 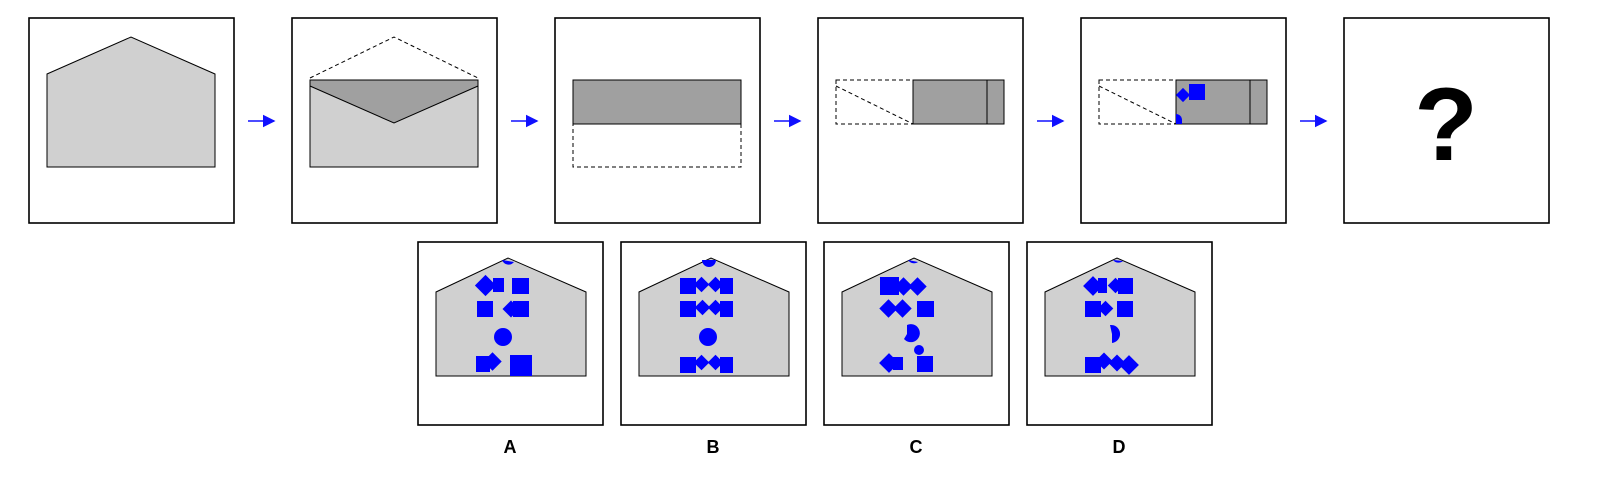 I want to click on option-label: B, so click(x=713, y=447).